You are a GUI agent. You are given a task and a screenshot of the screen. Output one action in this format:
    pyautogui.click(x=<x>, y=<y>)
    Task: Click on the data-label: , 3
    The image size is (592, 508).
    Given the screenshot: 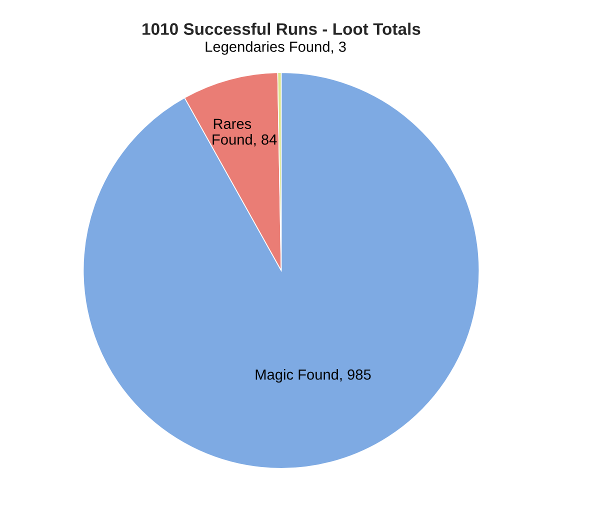 What is the action you would take?
    pyautogui.click(x=339, y=48)
    